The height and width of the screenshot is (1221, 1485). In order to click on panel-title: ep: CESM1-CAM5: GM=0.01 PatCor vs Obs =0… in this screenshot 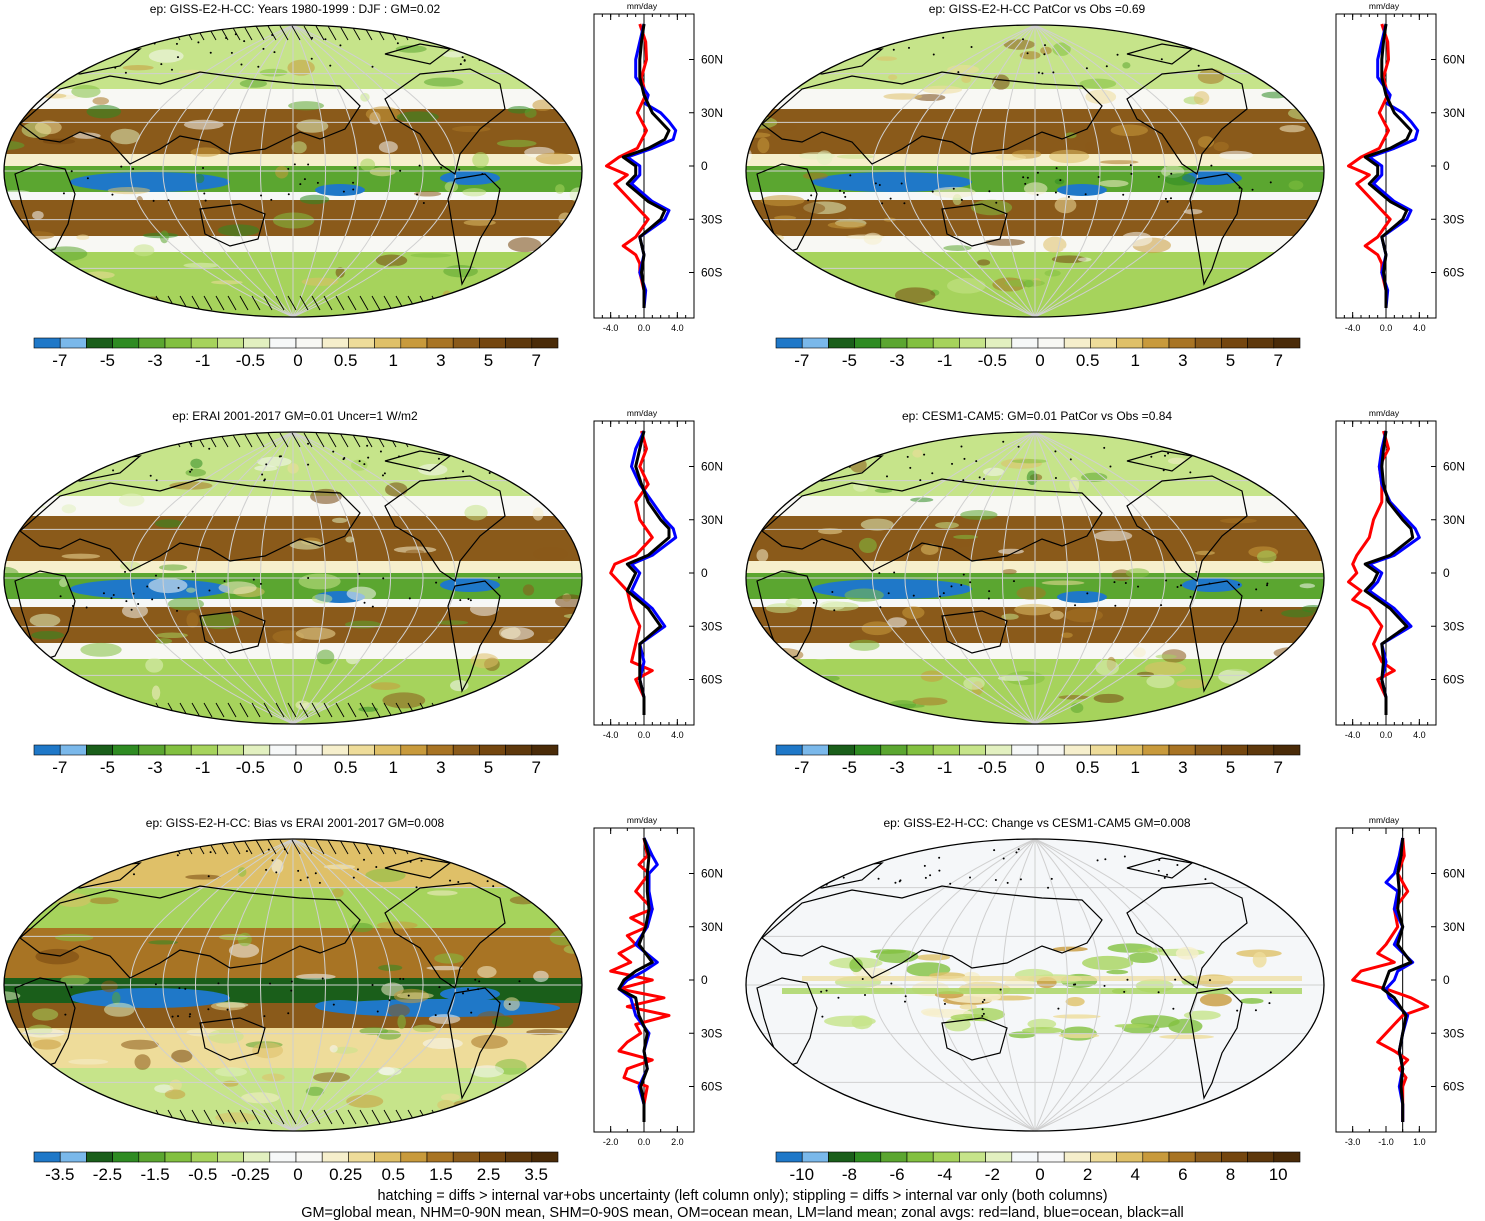, I will do `click(1037, 416)`.